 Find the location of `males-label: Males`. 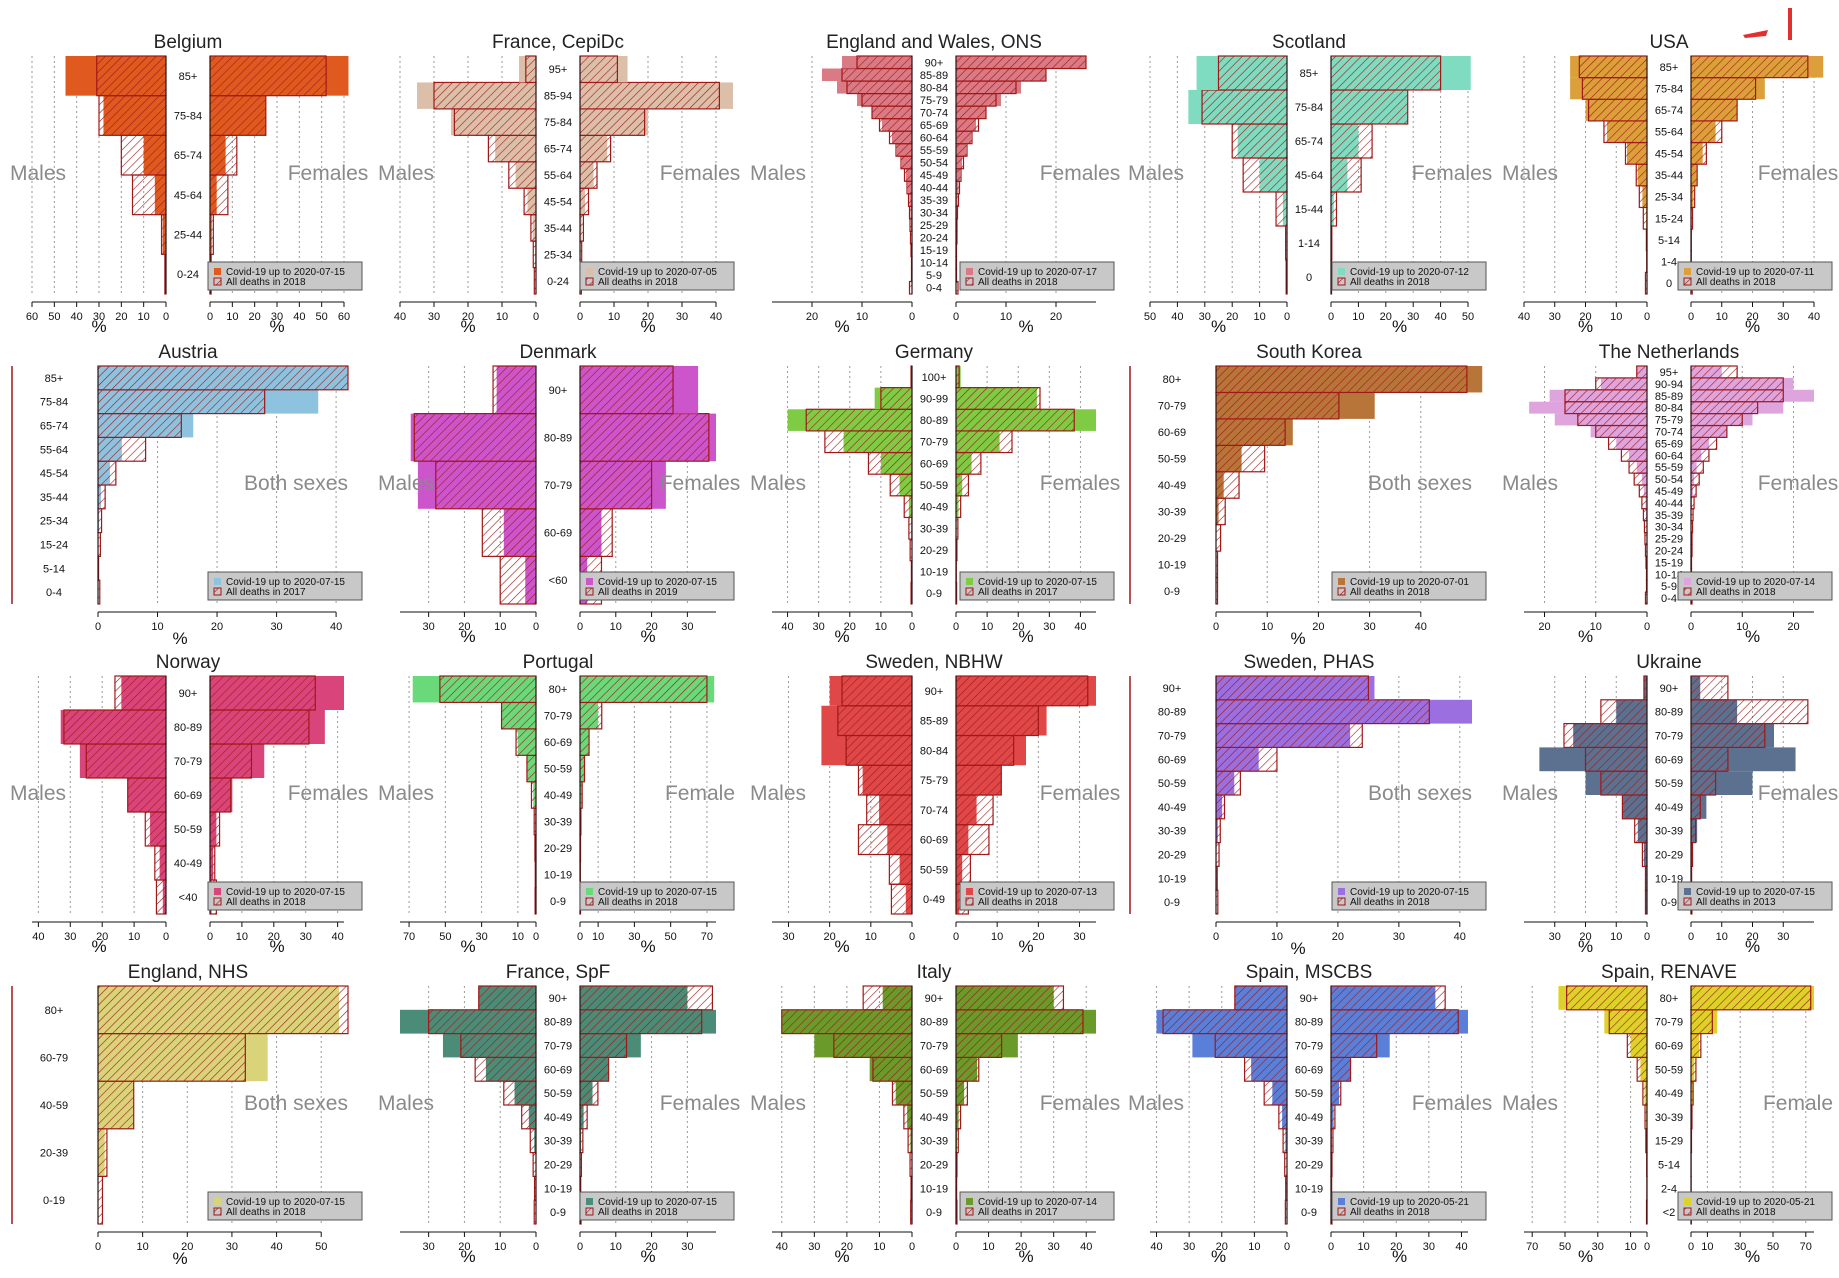

males-label: Males is located at coordinates (406, 793).